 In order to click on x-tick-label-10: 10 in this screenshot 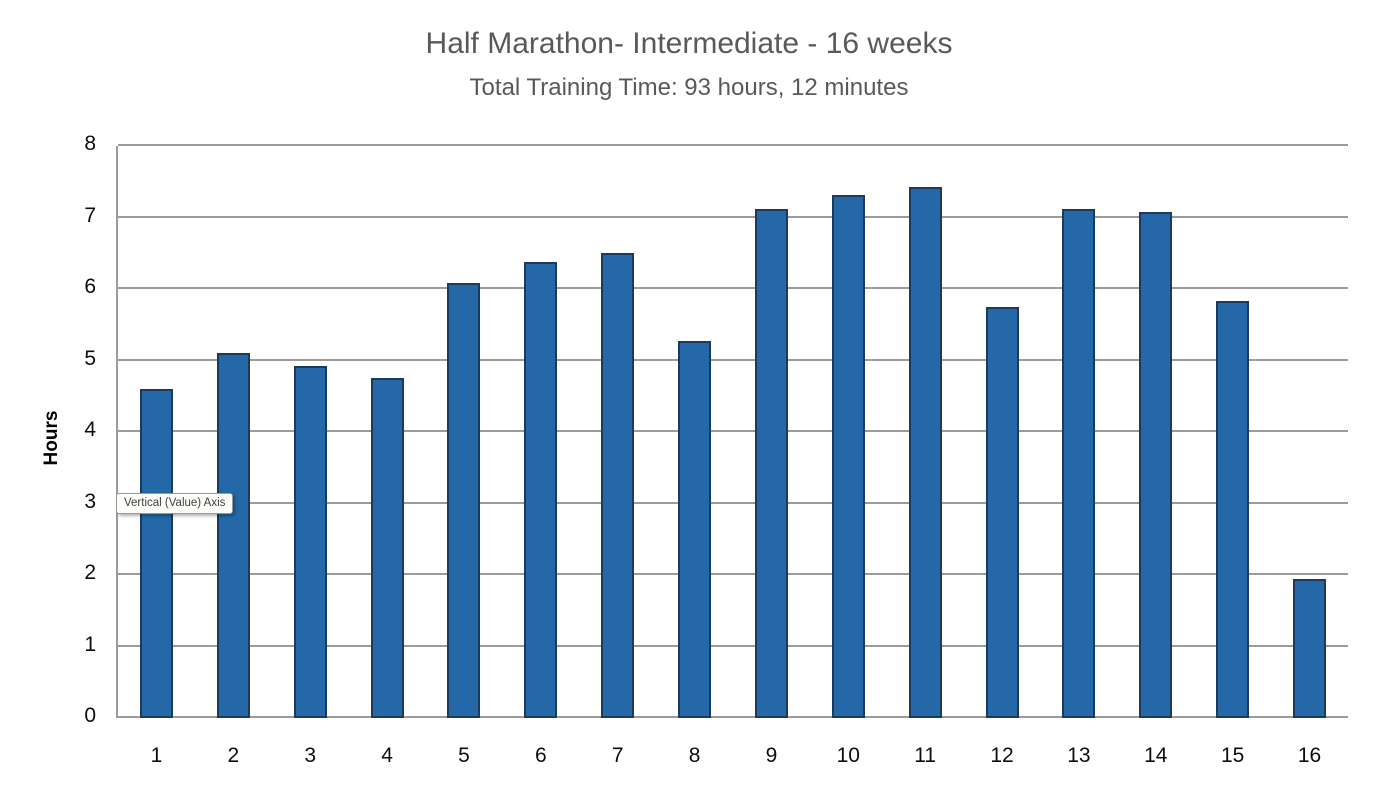, I will do `click(848, 755)`.